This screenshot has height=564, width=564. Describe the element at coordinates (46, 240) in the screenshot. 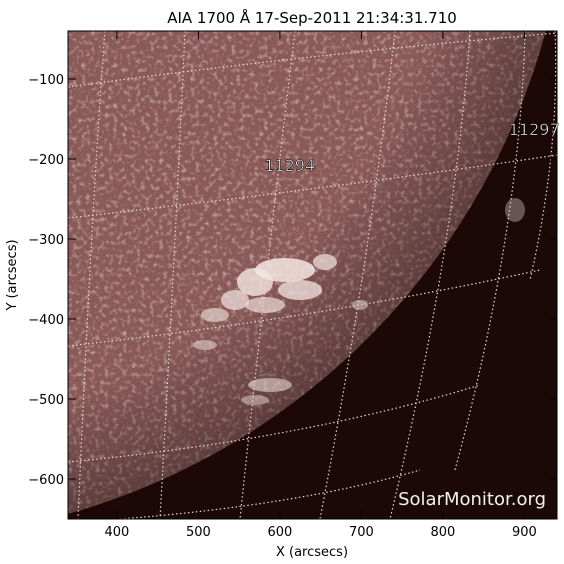

I see `y-tick-label: −300` at that location.